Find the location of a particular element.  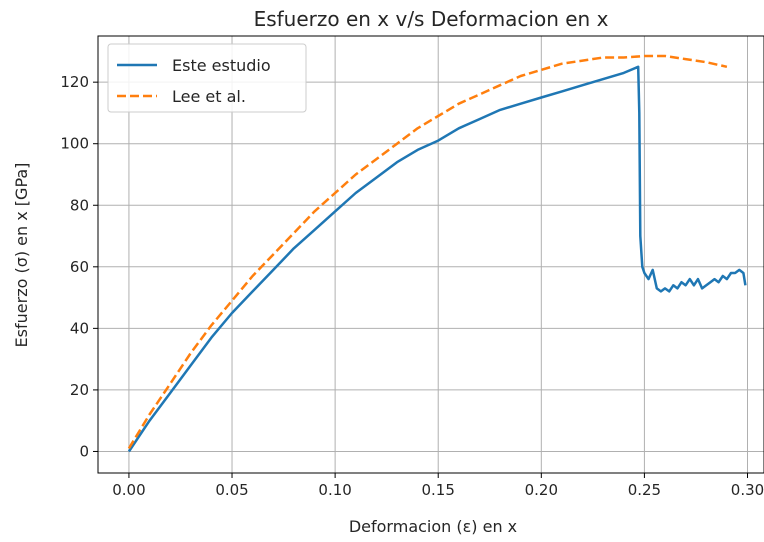

legend: Este estudio Lee et al. is located at coordinates (207, 78).